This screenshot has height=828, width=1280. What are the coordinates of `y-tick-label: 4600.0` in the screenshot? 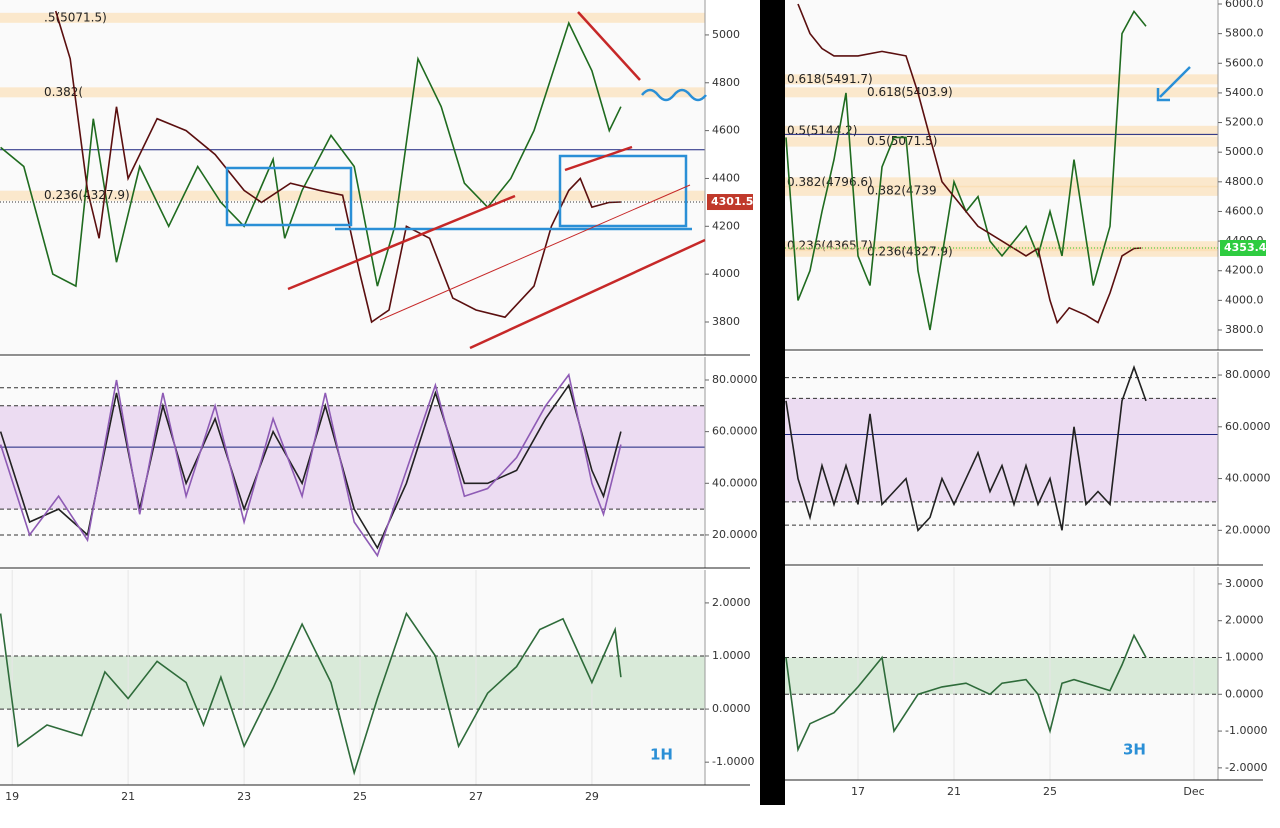 It's located at (1244, 210).